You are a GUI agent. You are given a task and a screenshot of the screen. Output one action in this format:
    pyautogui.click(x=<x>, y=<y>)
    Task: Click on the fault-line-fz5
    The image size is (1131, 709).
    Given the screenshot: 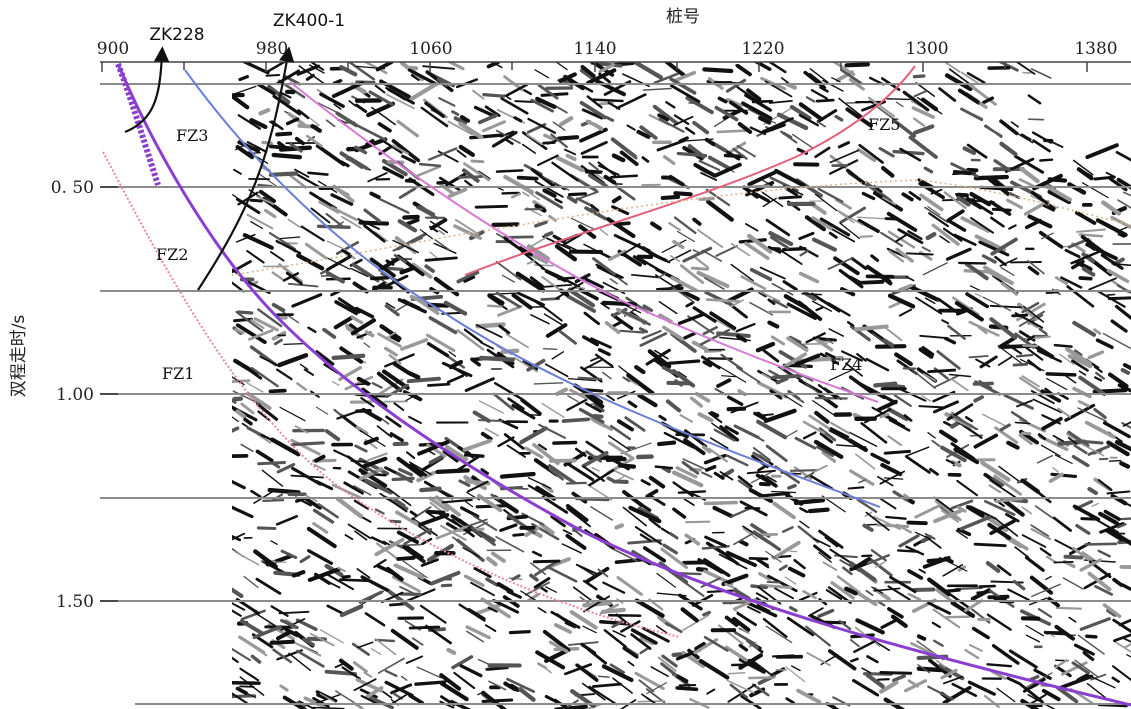 What is the action you would take?
    pyautogui.click(x=690, y=170)
    